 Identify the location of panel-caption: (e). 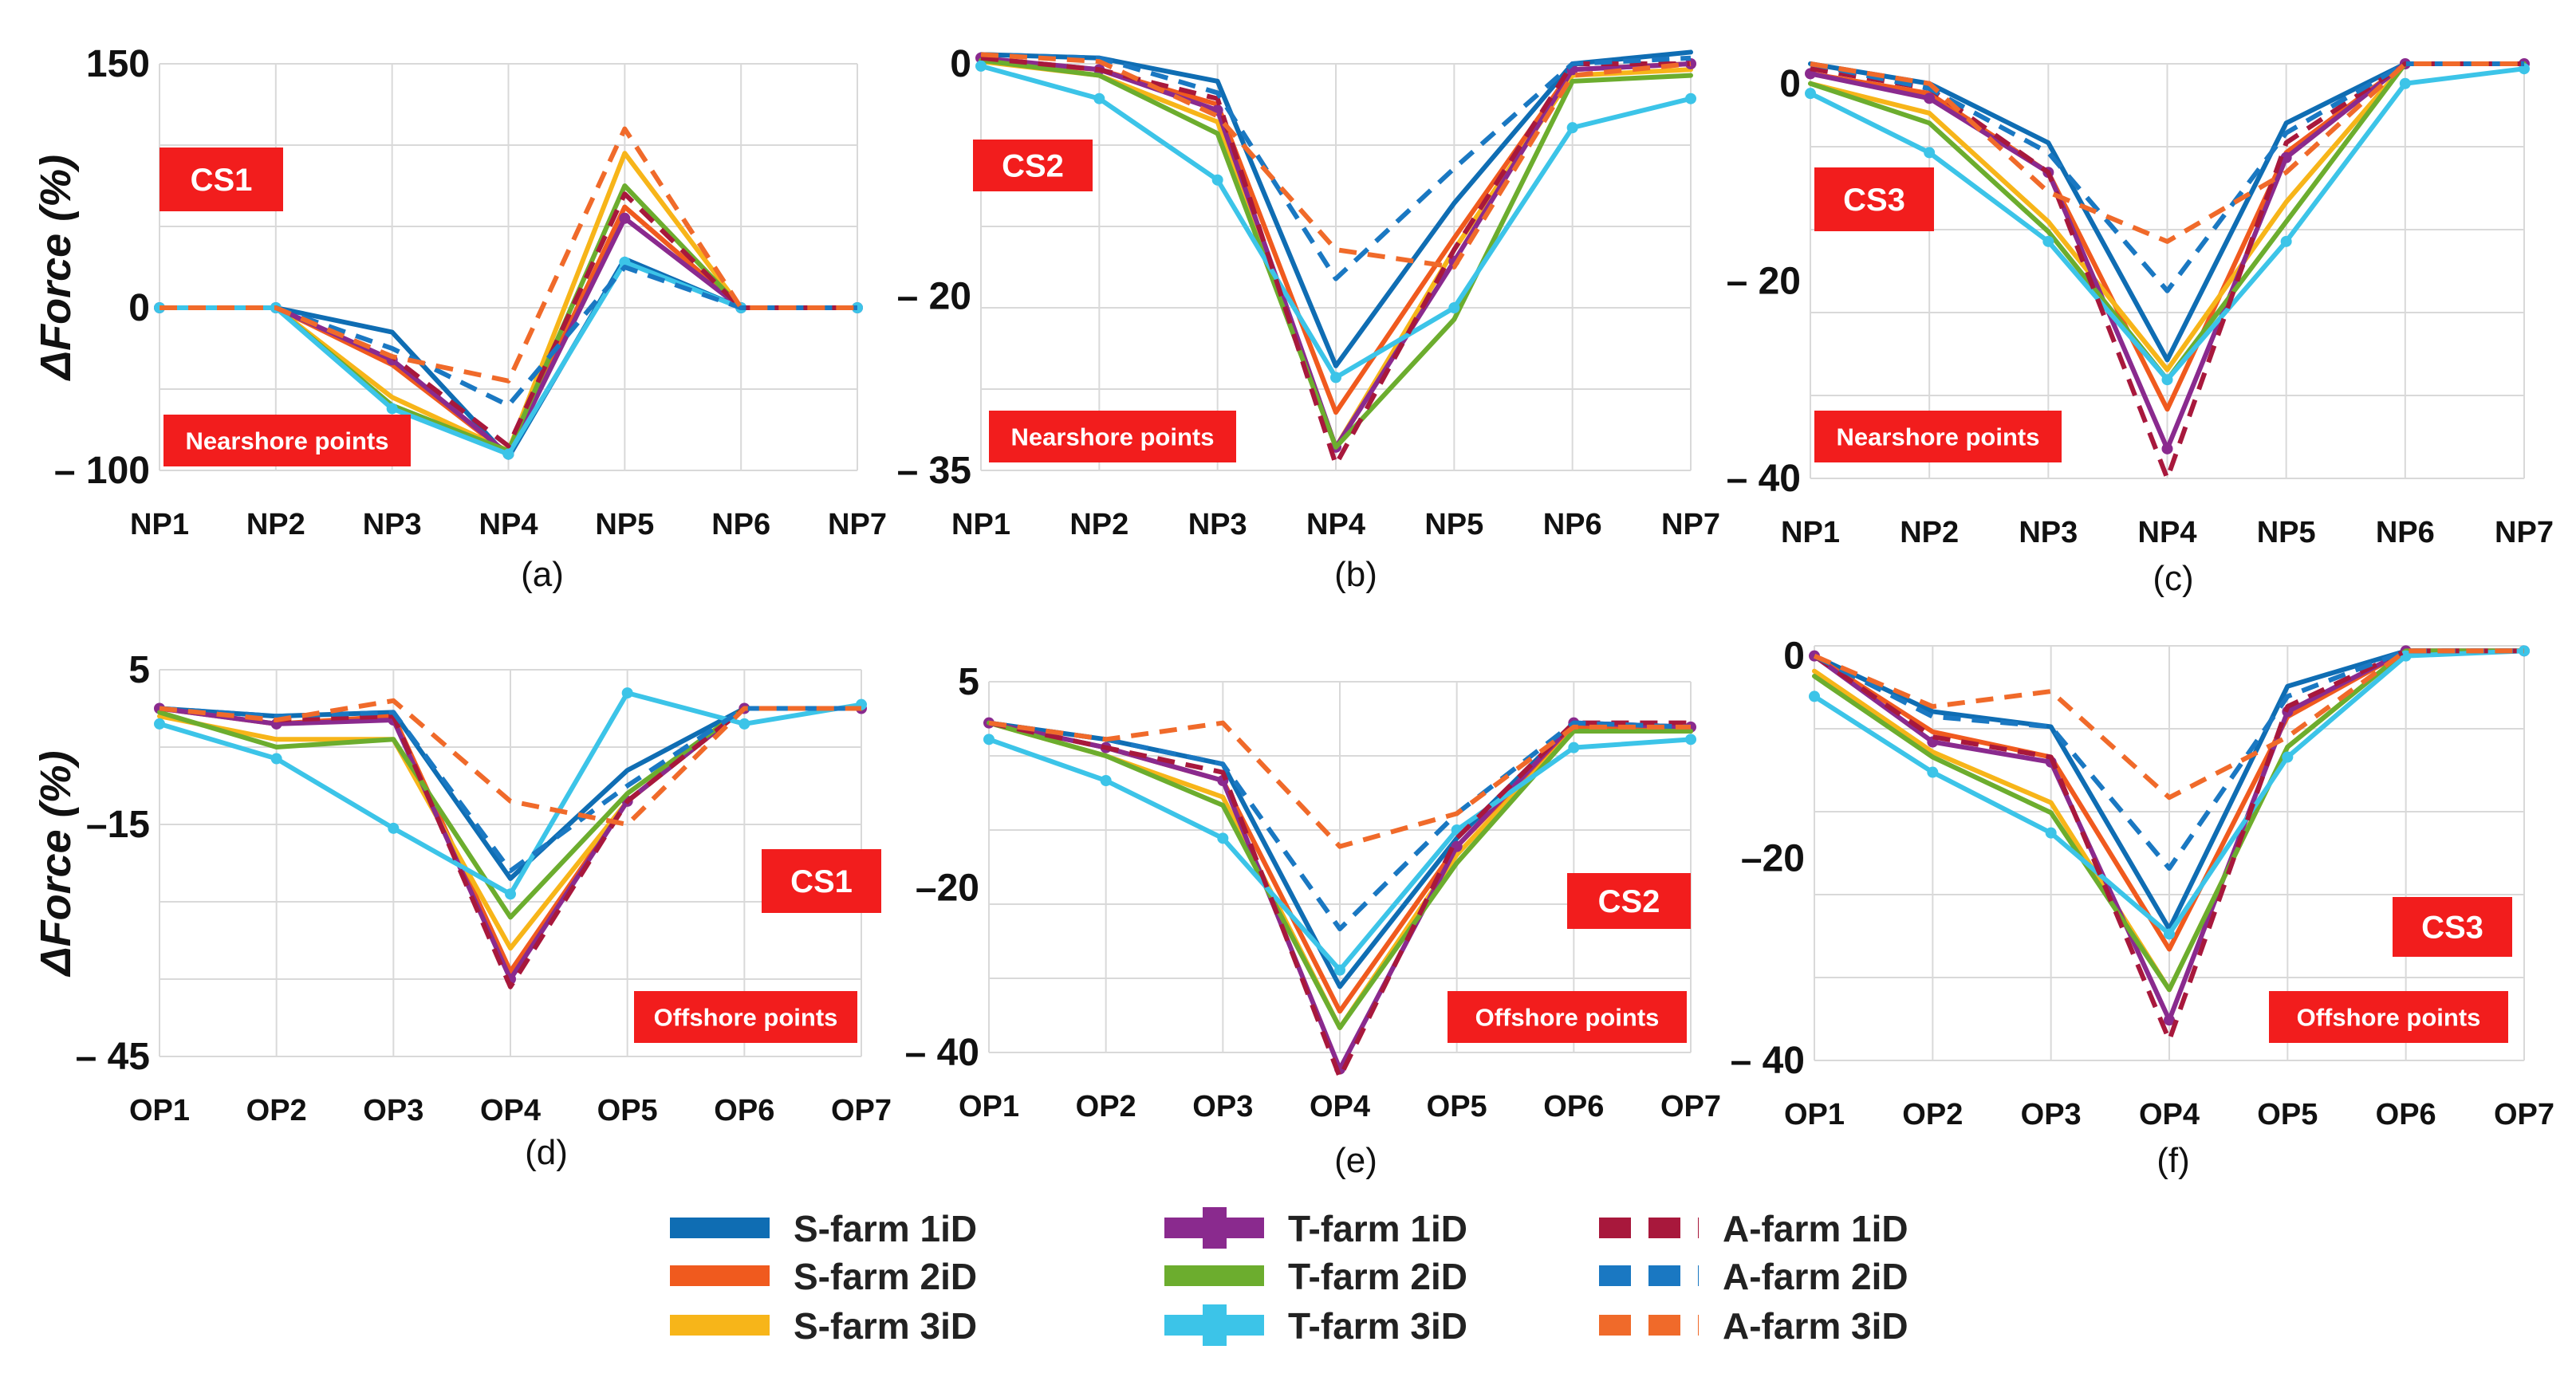
(1355, 1160).